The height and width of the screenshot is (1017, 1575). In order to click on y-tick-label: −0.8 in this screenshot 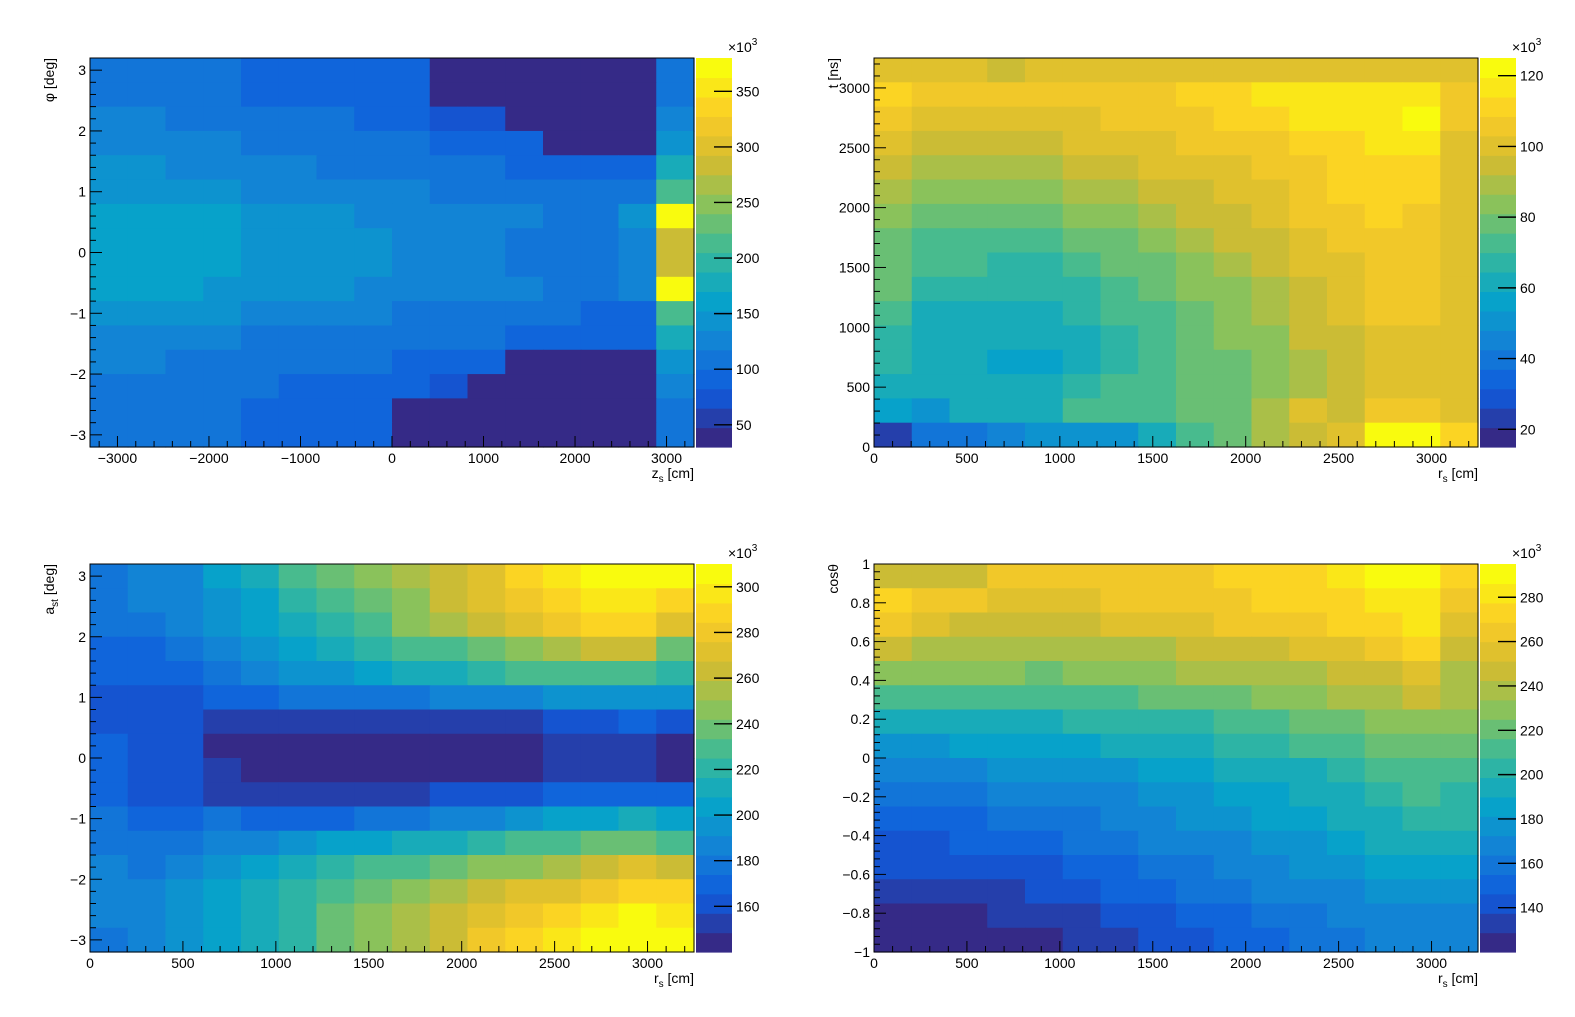, I will do `click(856, 913)`.